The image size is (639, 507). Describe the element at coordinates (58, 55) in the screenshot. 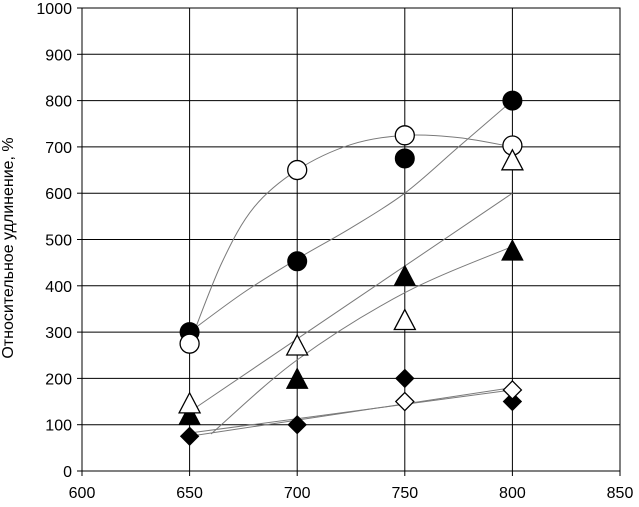

I see `y-tick-label: 900` at that location.